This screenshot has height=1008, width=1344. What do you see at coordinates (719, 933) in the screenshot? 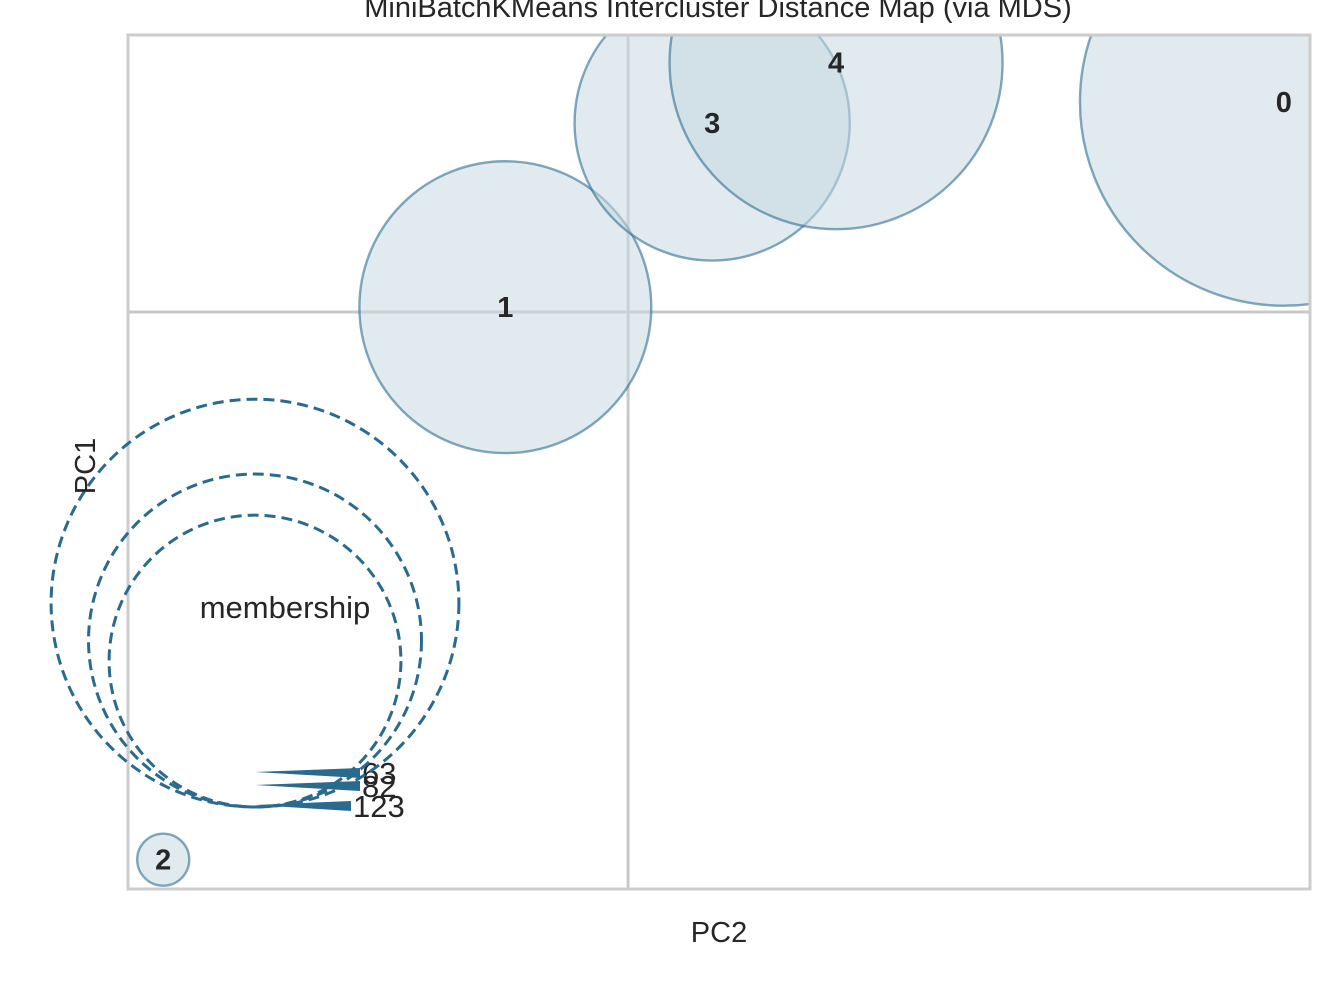
I see `x-axis-label: PC2` at bounding box center [719, 933].